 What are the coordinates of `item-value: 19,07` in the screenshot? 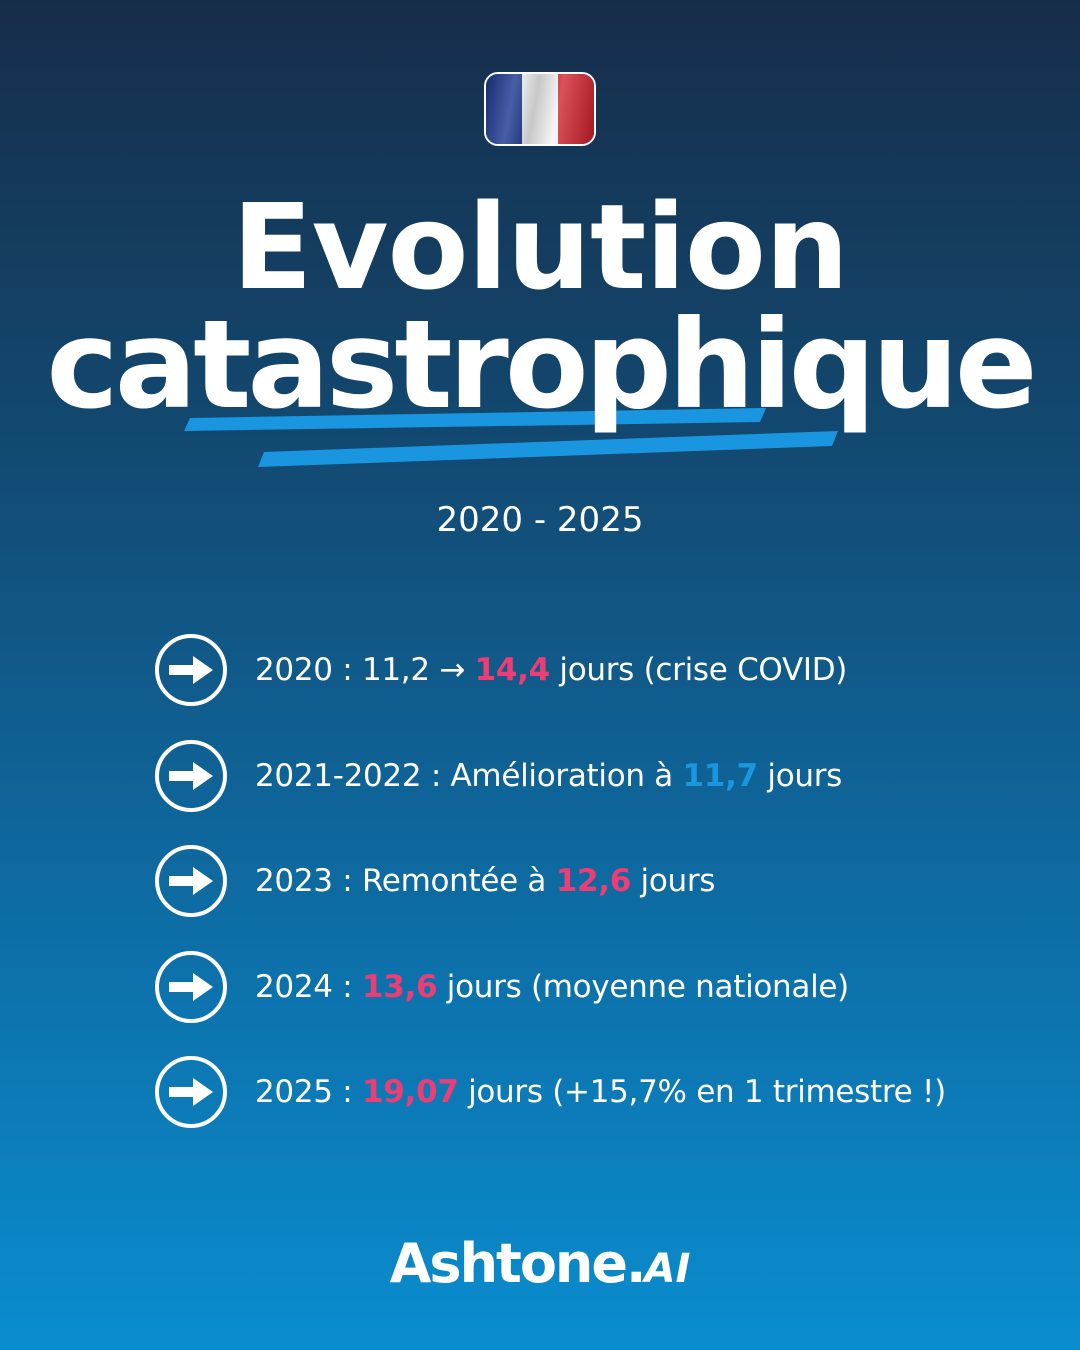 It's located at (410, 1092).